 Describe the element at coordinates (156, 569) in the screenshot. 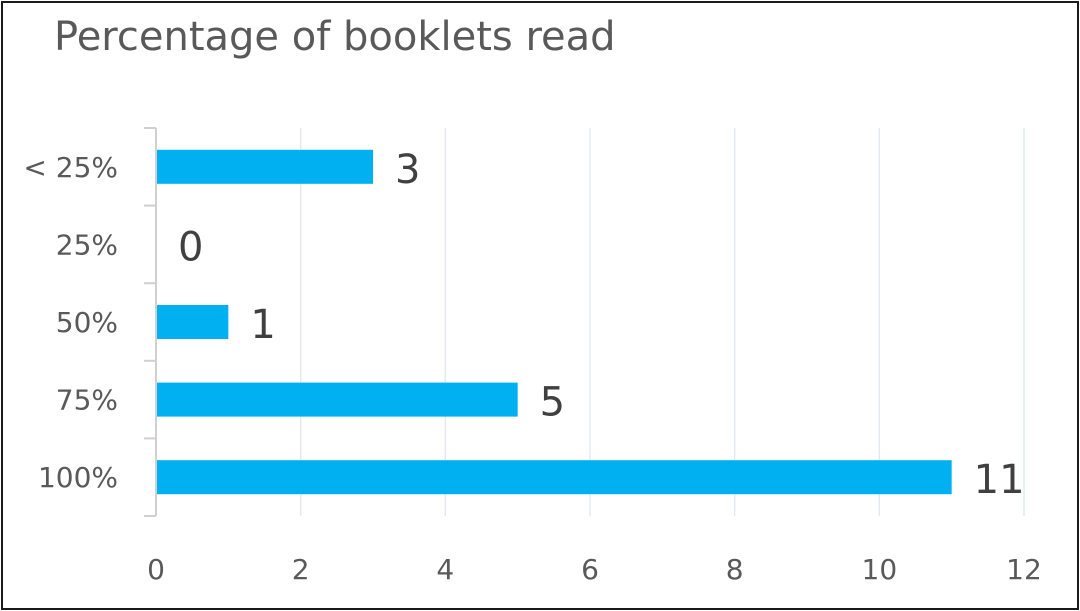

I see `x-tick-label: 0` at that location.